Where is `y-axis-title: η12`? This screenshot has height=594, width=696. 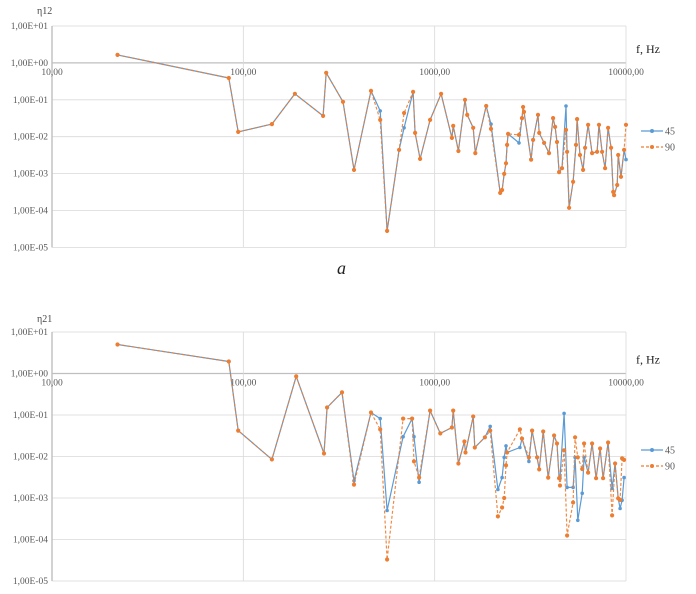
y-axis-title: η12 is located at coordinates (44, 11).